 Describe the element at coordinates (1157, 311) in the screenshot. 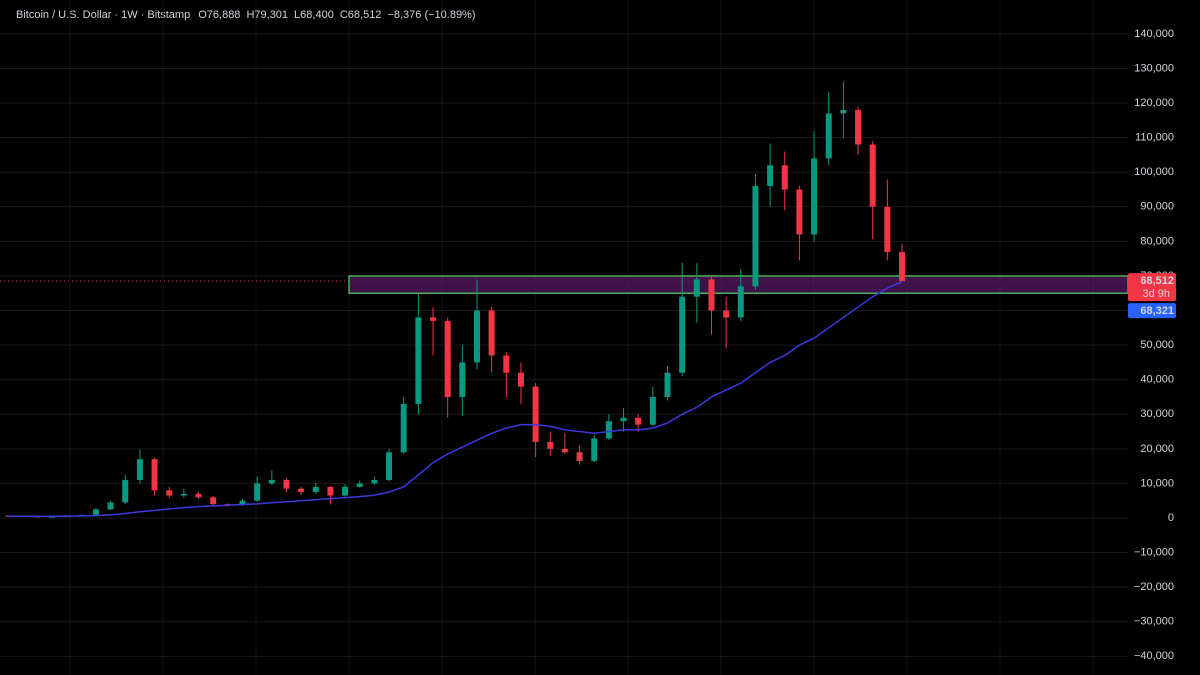

I see `ma-label: 68,321` at that location.